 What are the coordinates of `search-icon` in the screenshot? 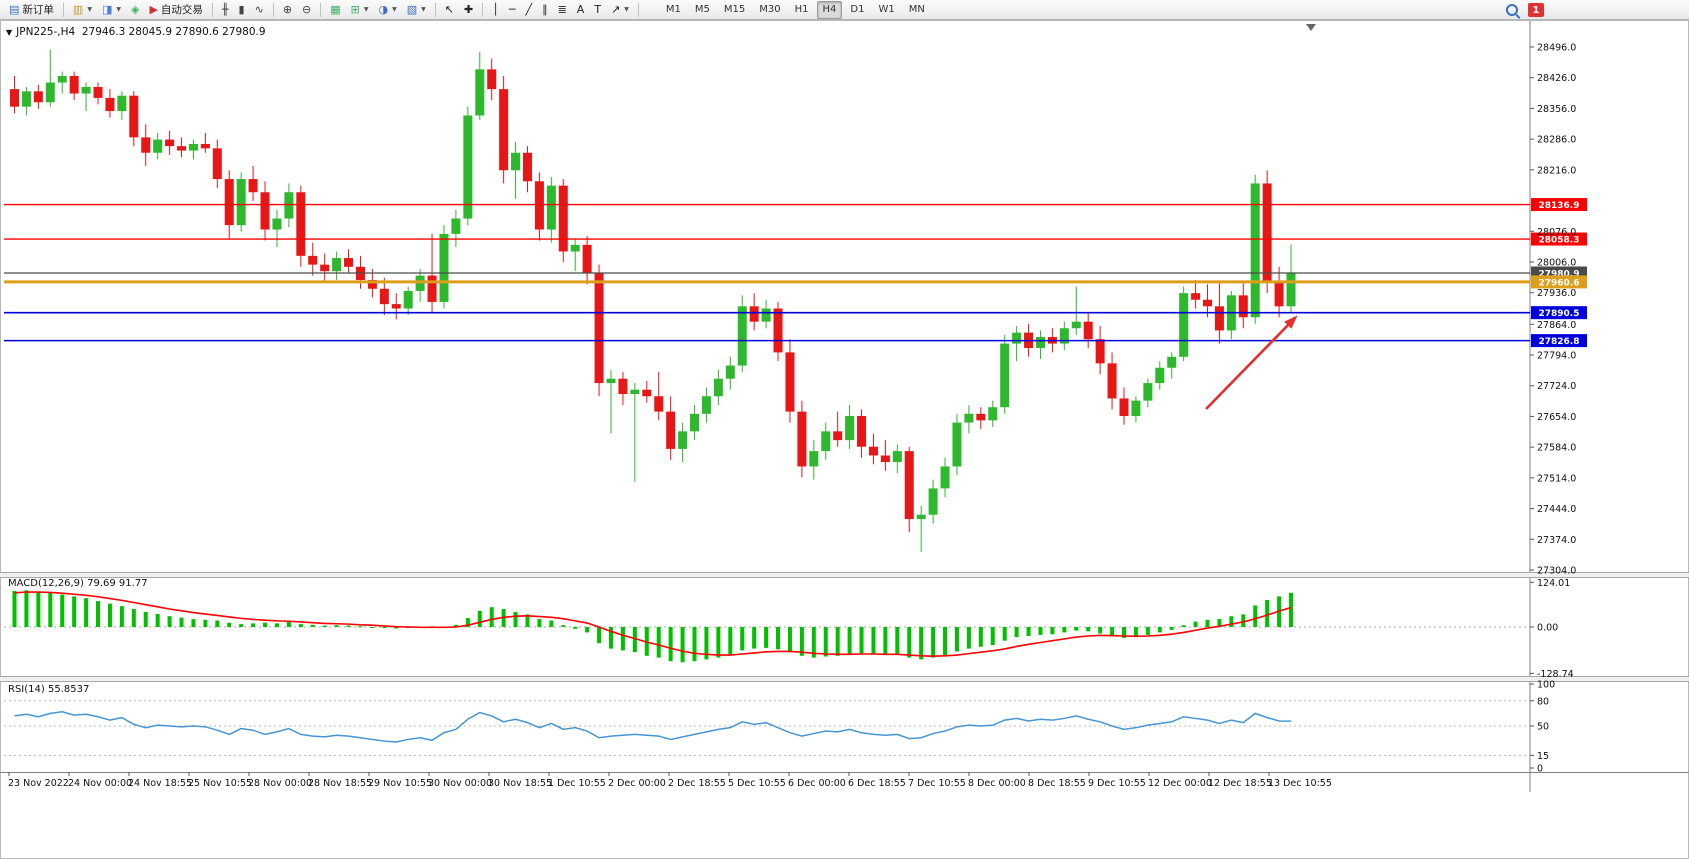 It's located at (1512, 10).